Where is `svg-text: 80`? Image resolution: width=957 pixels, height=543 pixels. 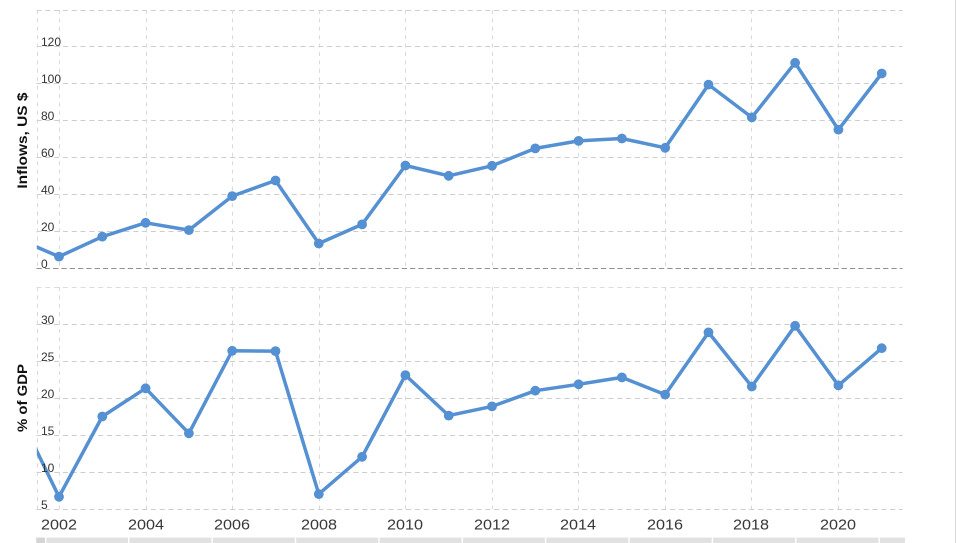 svg-text: 80 is located at coordinates (48, 116).